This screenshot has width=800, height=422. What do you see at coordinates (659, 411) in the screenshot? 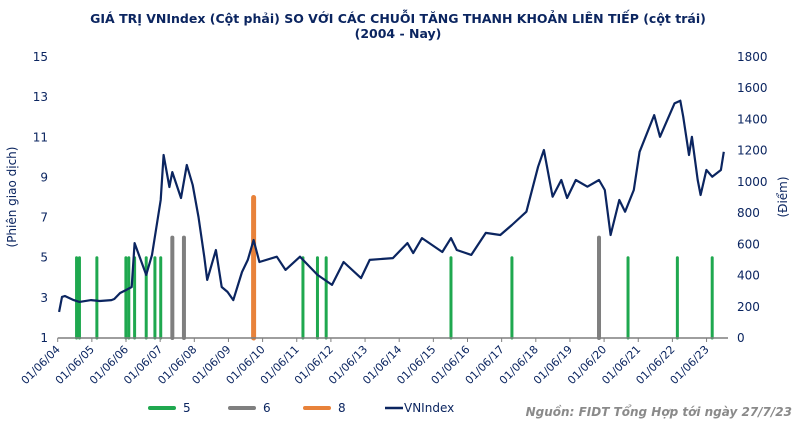
I see `source-note: Nguồn: FIDT Tổng Hợp tới ngày 27/7/23` at bounding box center [659, 411].